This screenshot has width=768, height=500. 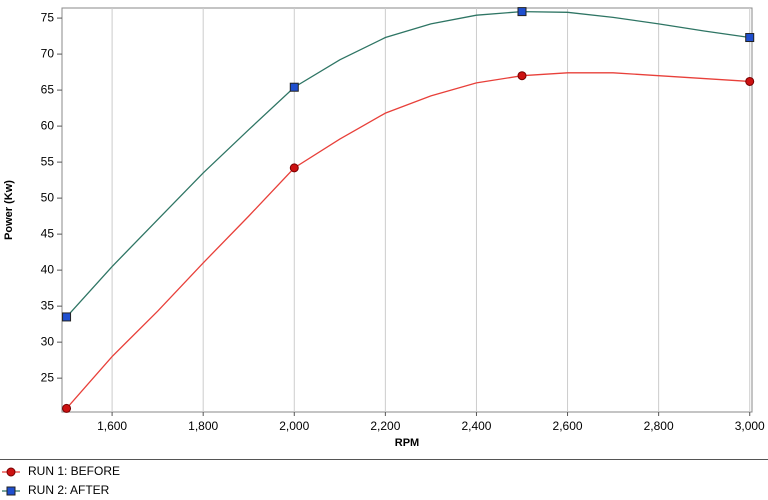 I want to click on x-tick-label: 2,000, so click(x=294, y=426).